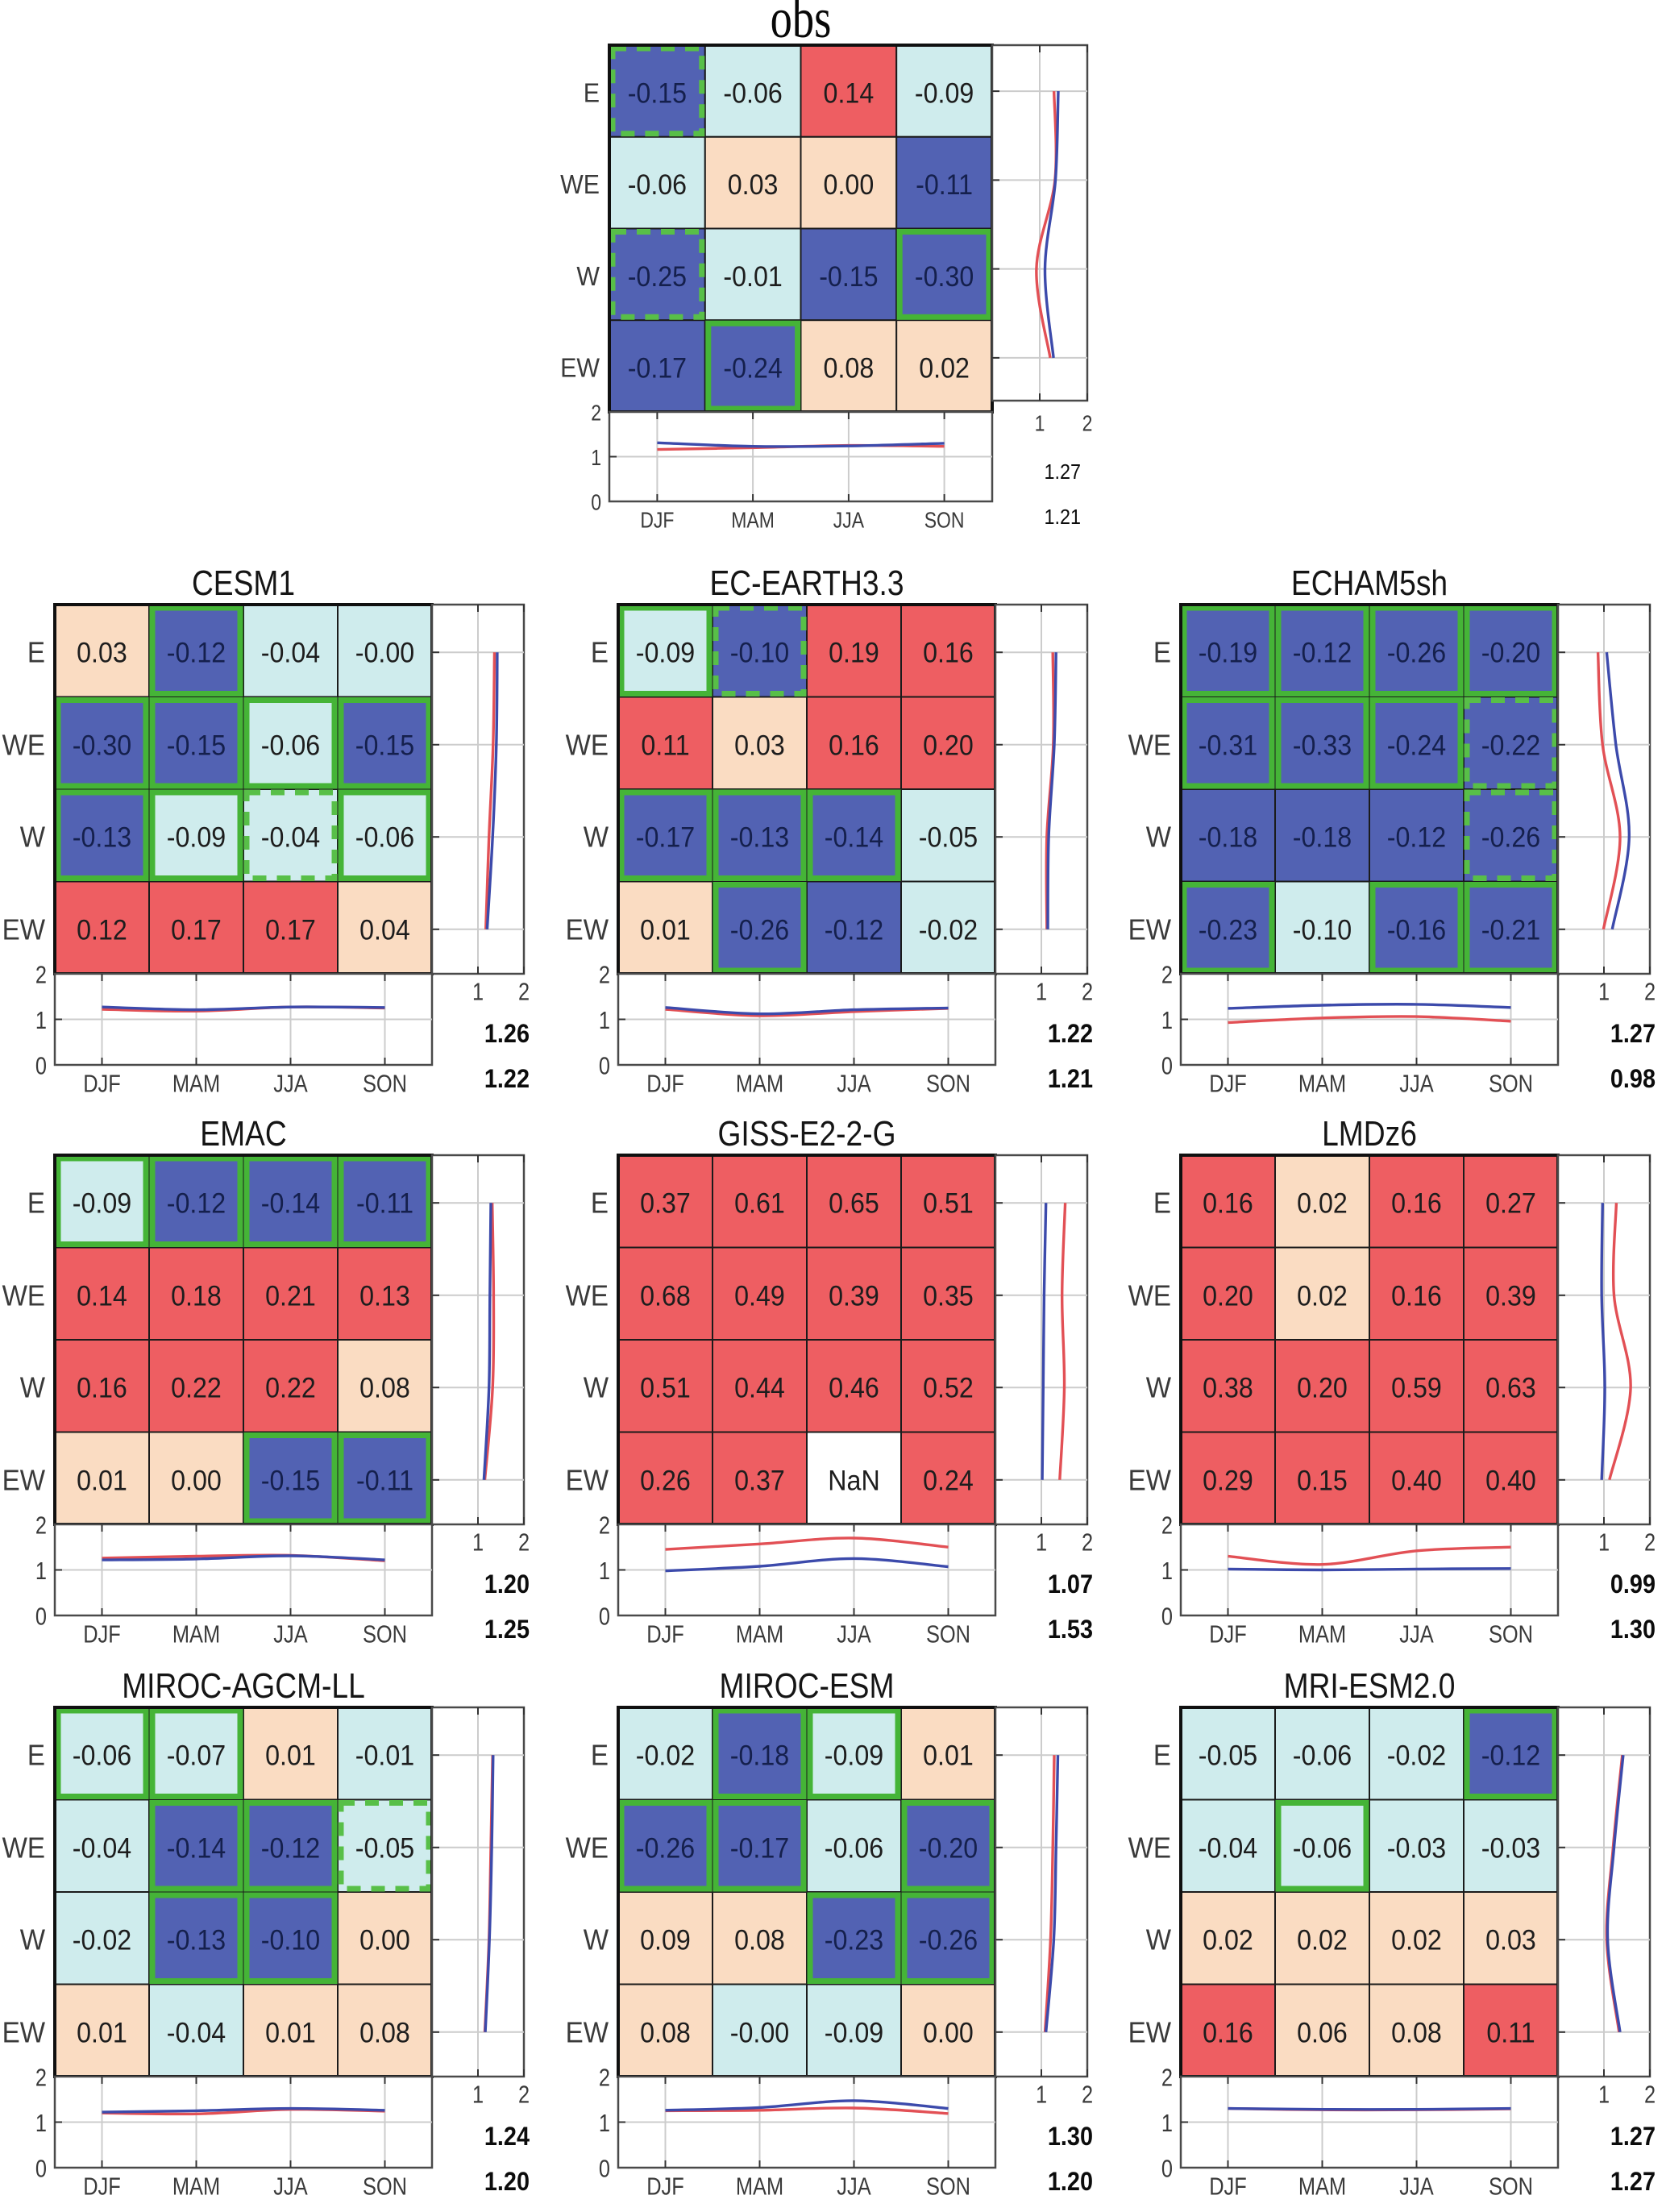  What do you see at coordinates (243, 1134) in the screenshot?
I see `svg-text: EMAC` at bounding box center [243, 1134].